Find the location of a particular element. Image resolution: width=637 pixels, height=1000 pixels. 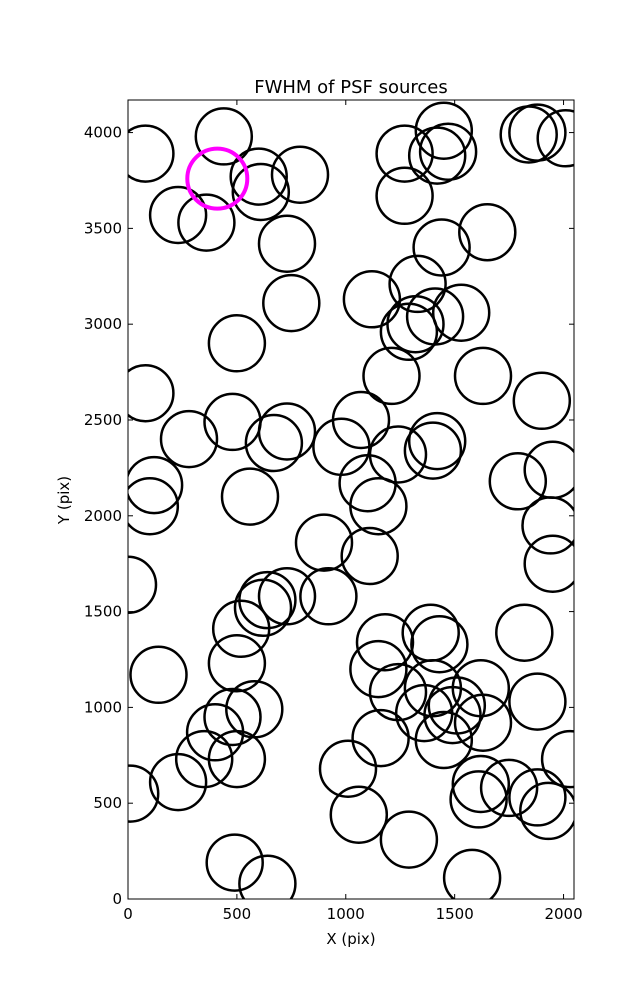

x-axis-label: X (pix) is located at coordinates (350, 939).